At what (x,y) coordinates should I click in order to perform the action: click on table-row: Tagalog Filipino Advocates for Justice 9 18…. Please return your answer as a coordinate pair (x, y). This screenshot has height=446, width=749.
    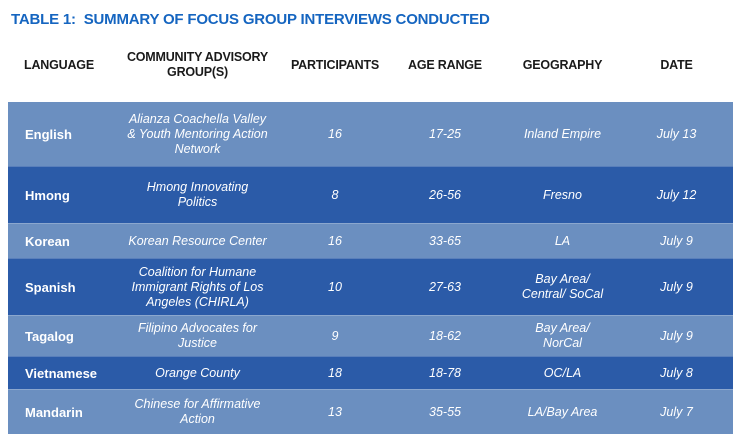
    Looking at the image, I should click on (370, 335).